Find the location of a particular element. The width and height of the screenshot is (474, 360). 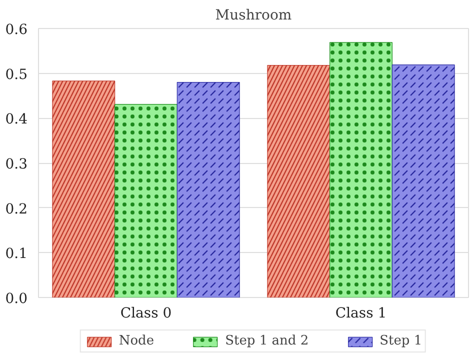

chart-title: Mushroom is located at coordinates (253, 16).